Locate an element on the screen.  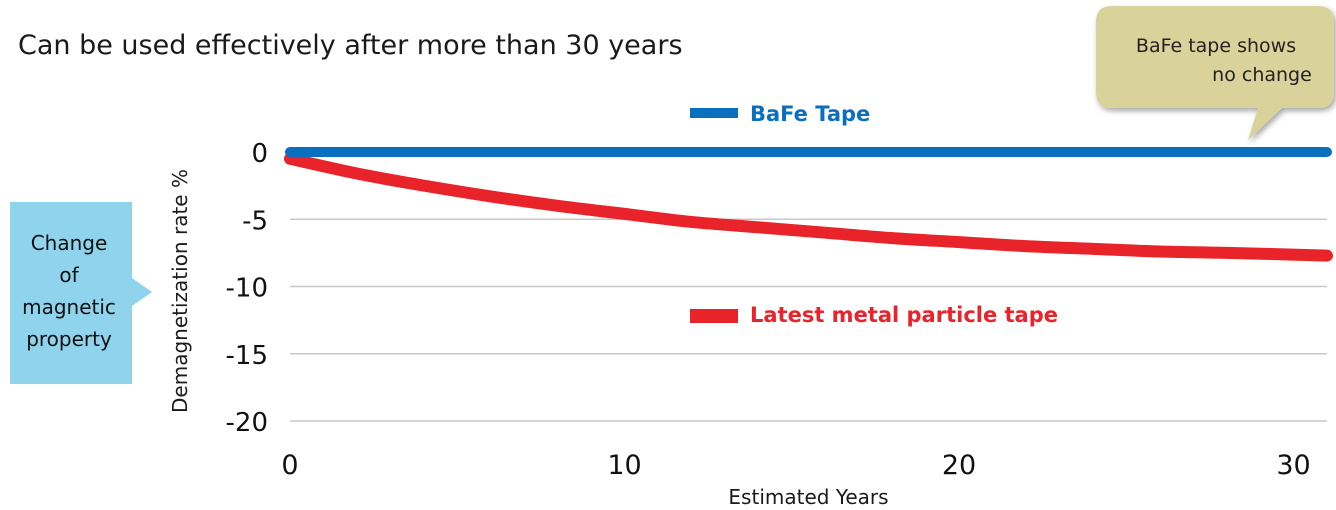
legend-swatch-metal-particle is located at coordinates (714, 316).